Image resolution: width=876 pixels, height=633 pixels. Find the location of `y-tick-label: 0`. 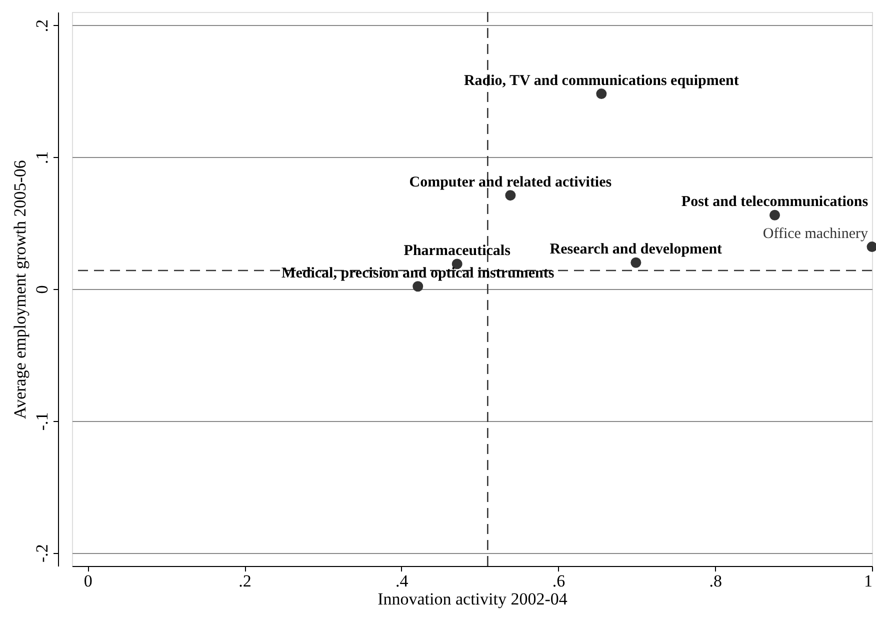

y-tick-label: 0 is located at coordinates (42, 289).